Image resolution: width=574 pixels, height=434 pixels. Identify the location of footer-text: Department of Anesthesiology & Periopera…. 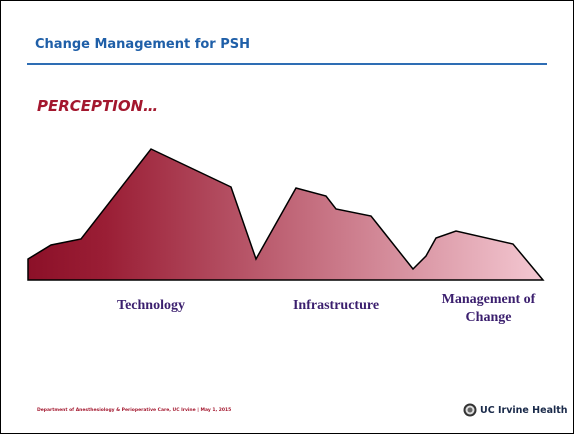
(134, 410).